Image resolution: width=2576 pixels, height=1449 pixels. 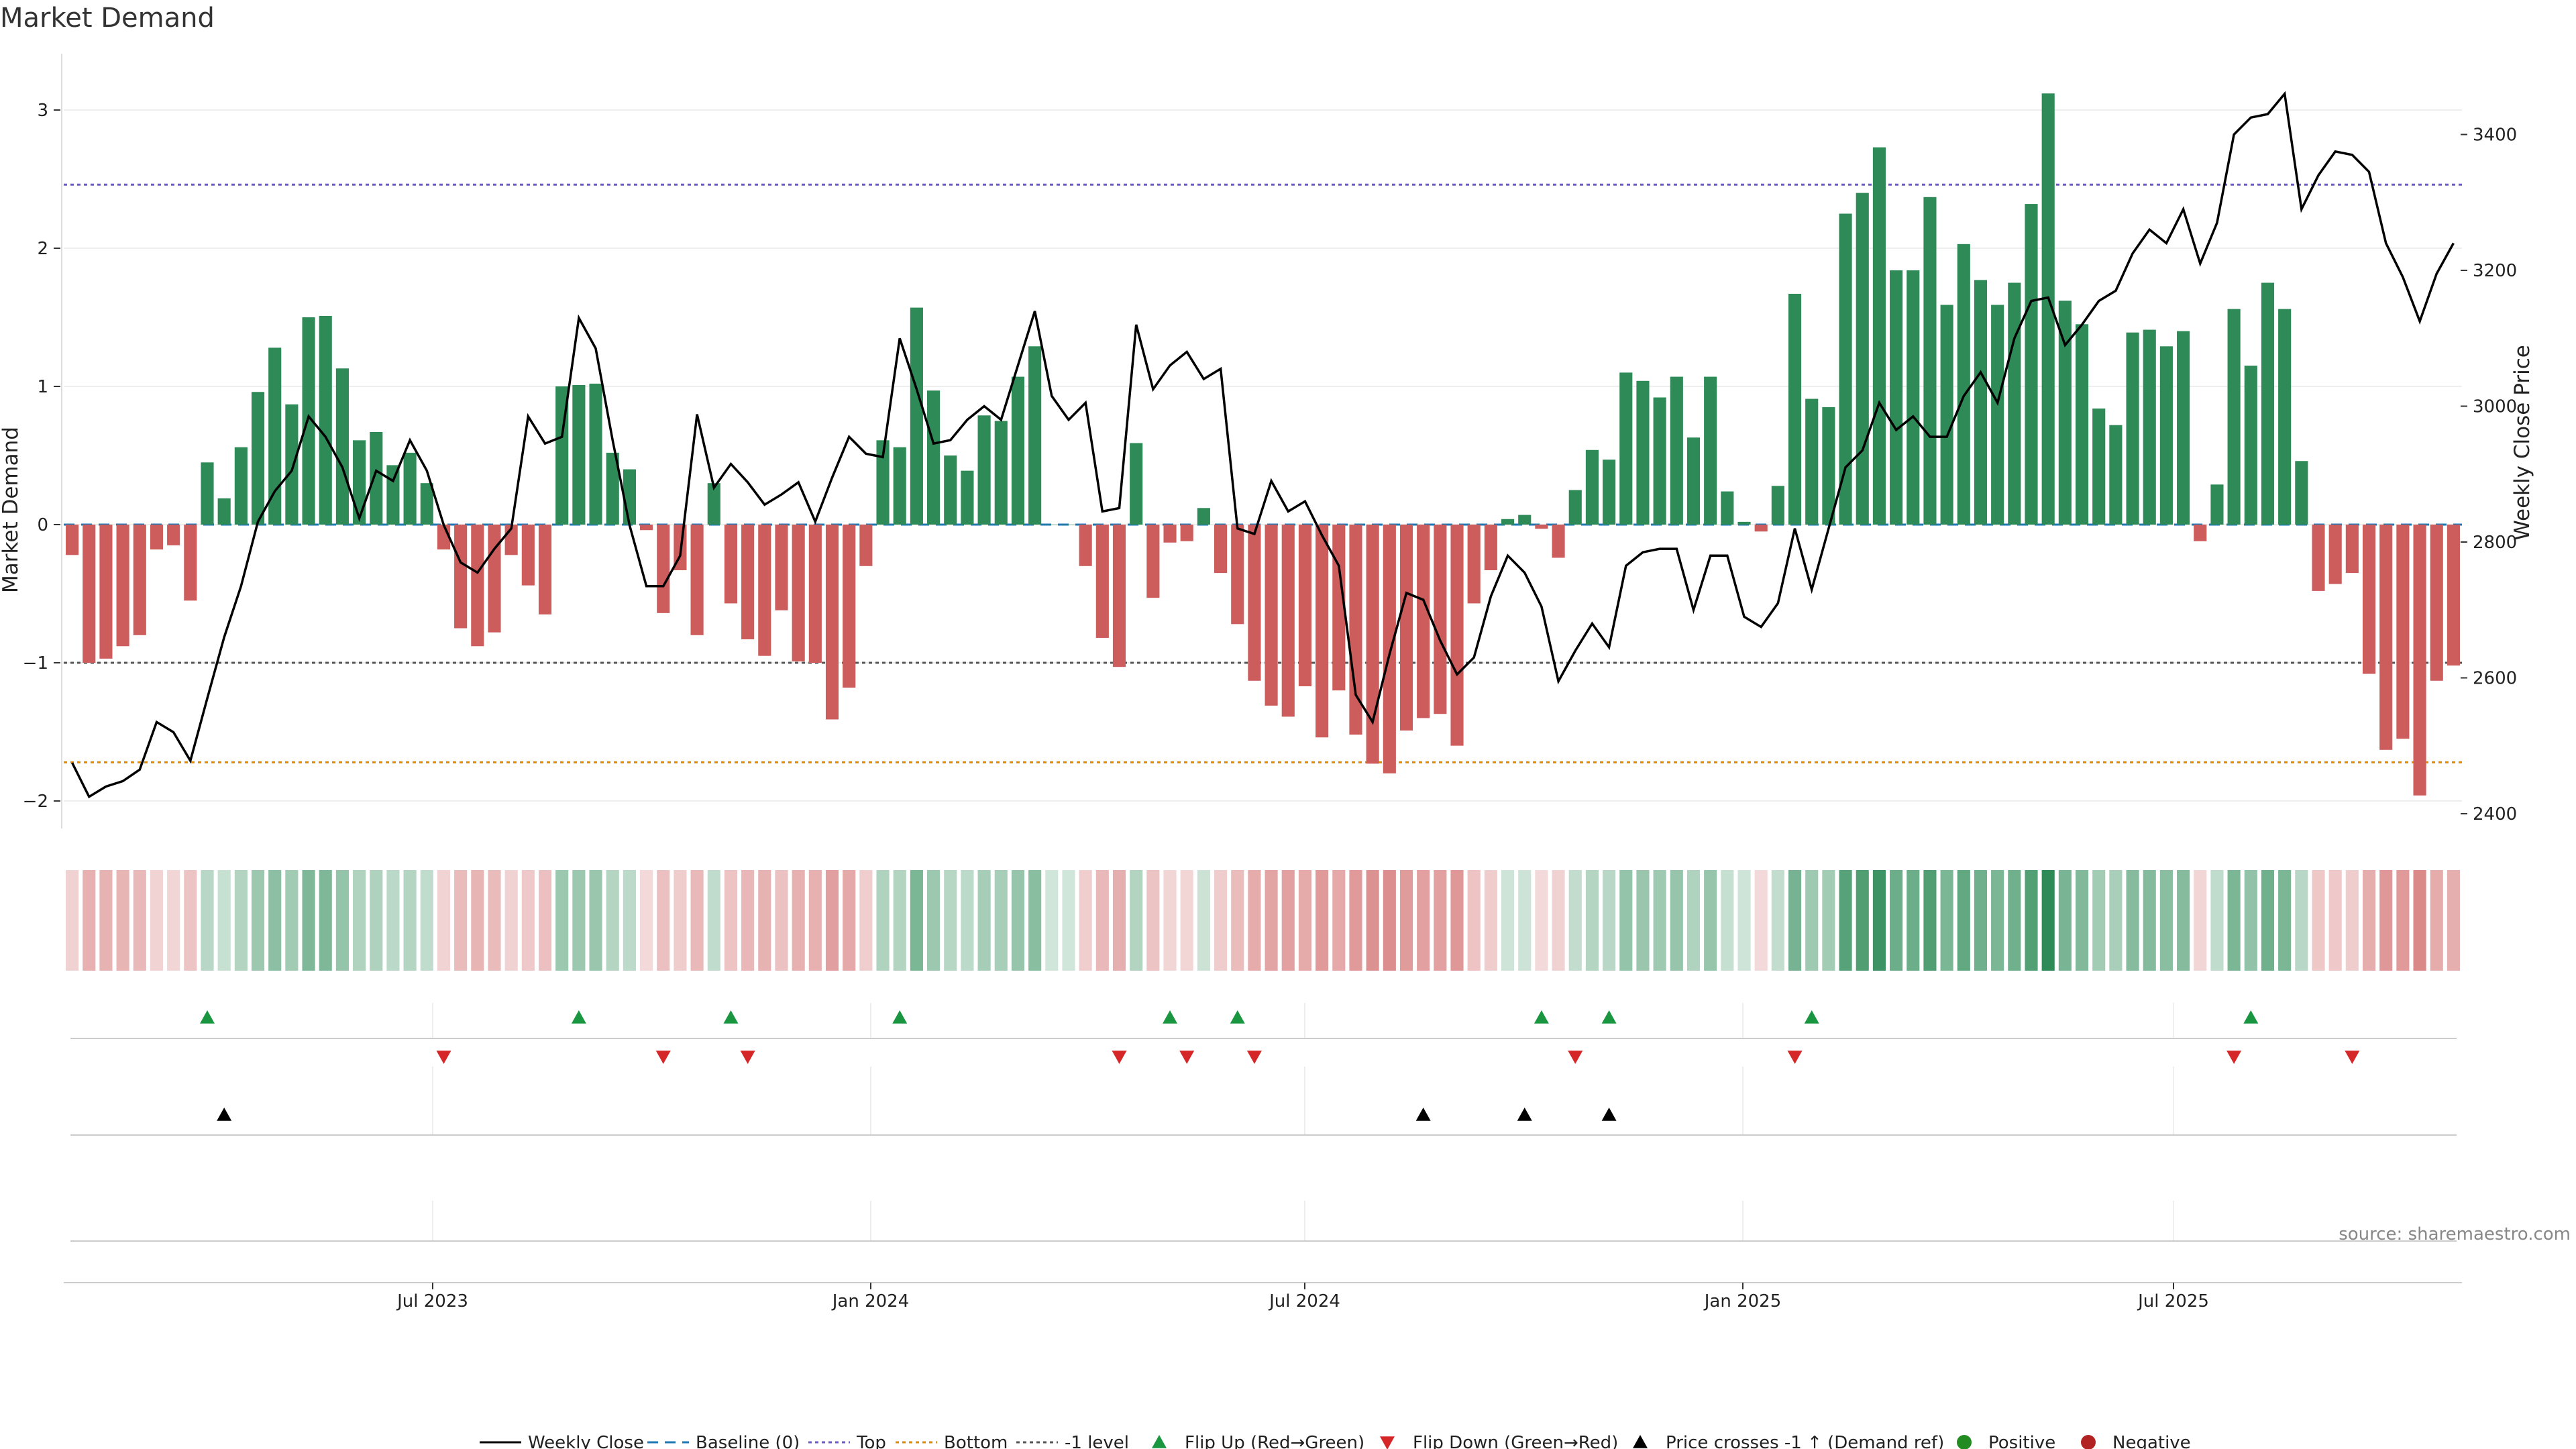 What do you see at coordinates (1119, 1057) in the screenshot?
I see `flip-down-marker` at bounding box center [1119, 1057].